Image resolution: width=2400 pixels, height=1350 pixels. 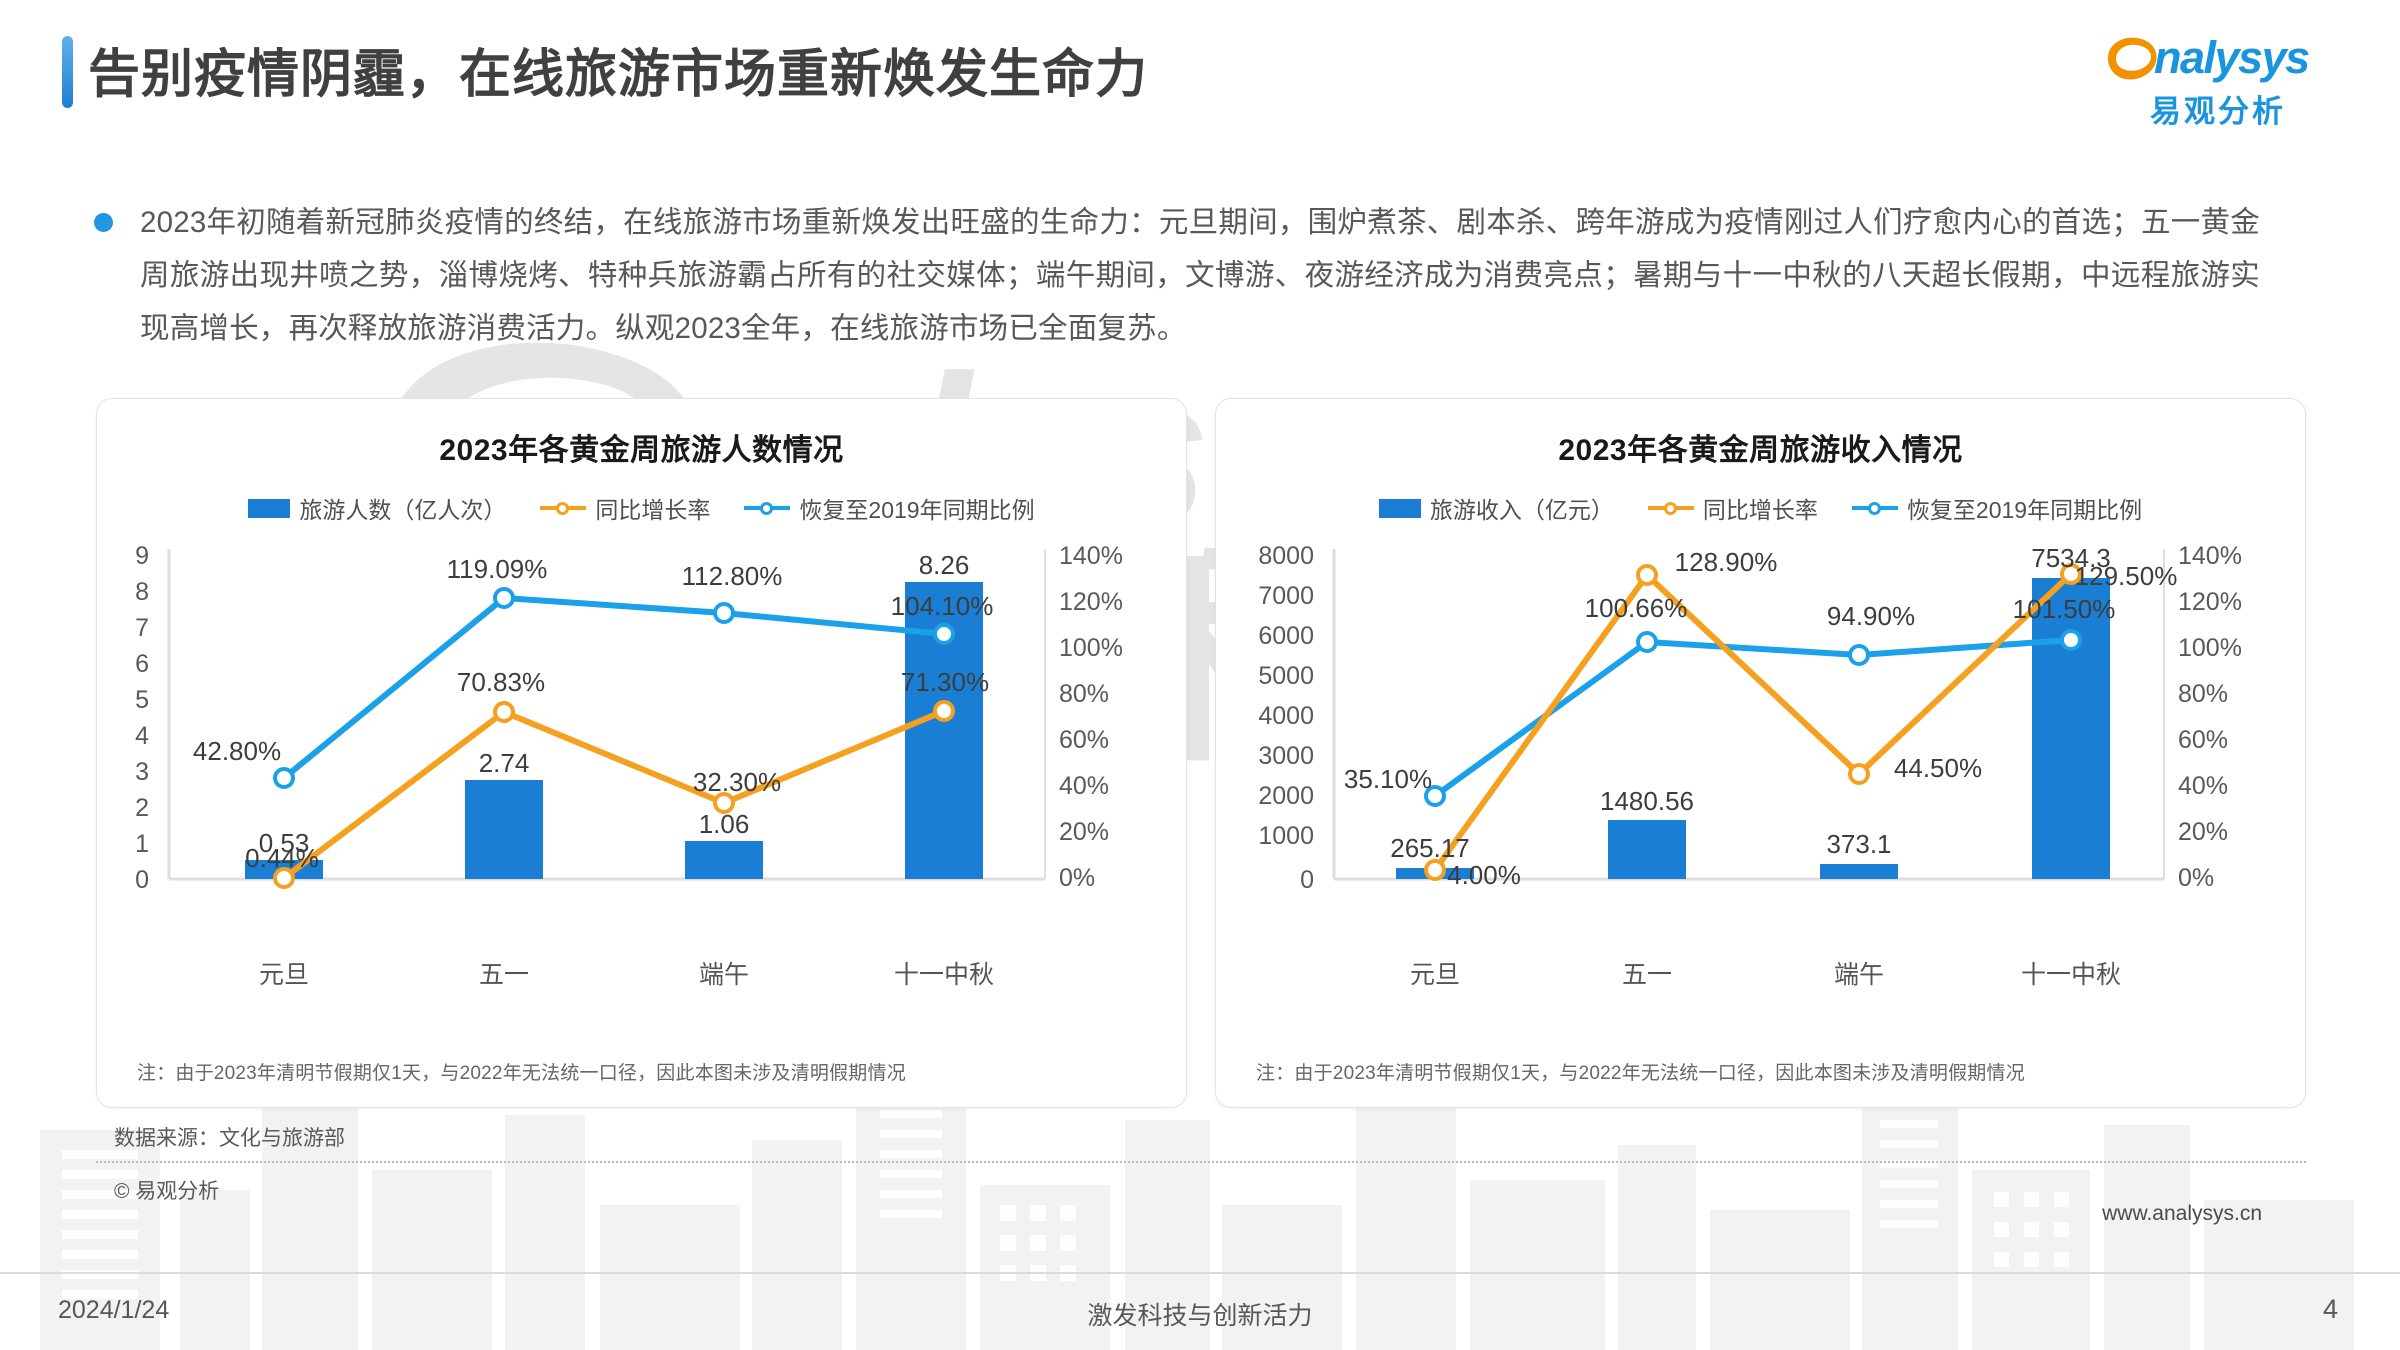 What do you see at coordinates (2071, 728) in the screenshot?
I see `bar-shiyizhongqiu-rev` at bounding box center [2071, 728].